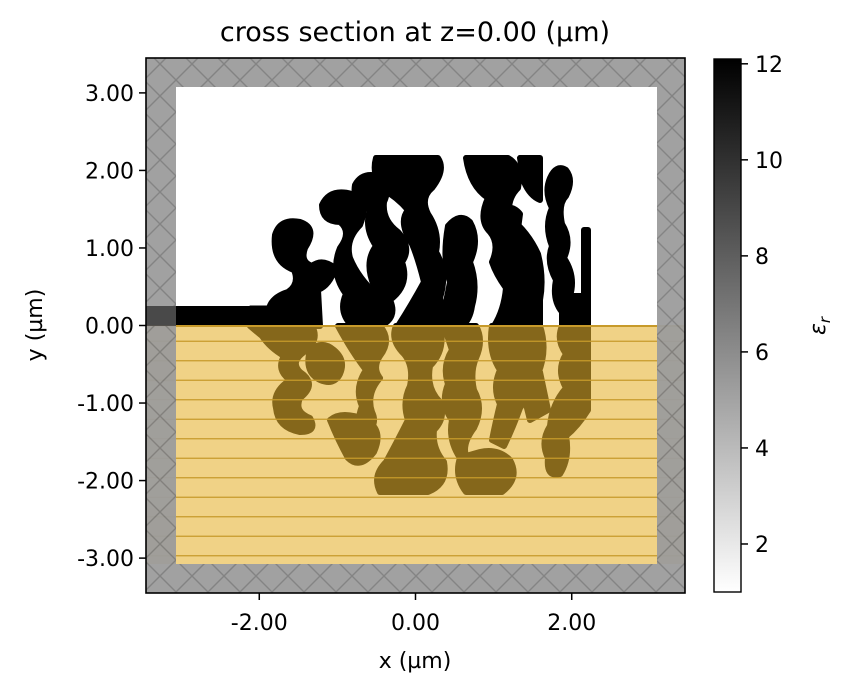 This screenshot has width=850, height=699. What do you see at coordinates (109, 94) in the screenshot?
I see `y-tick-label: 3.00` at bounding box center [109, 94].